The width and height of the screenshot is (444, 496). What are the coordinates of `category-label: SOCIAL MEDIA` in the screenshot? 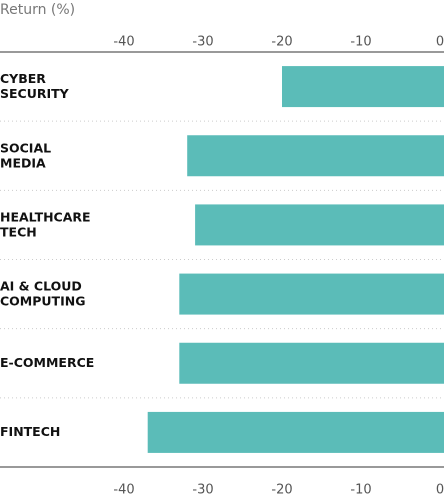 It's located at (25, 155).